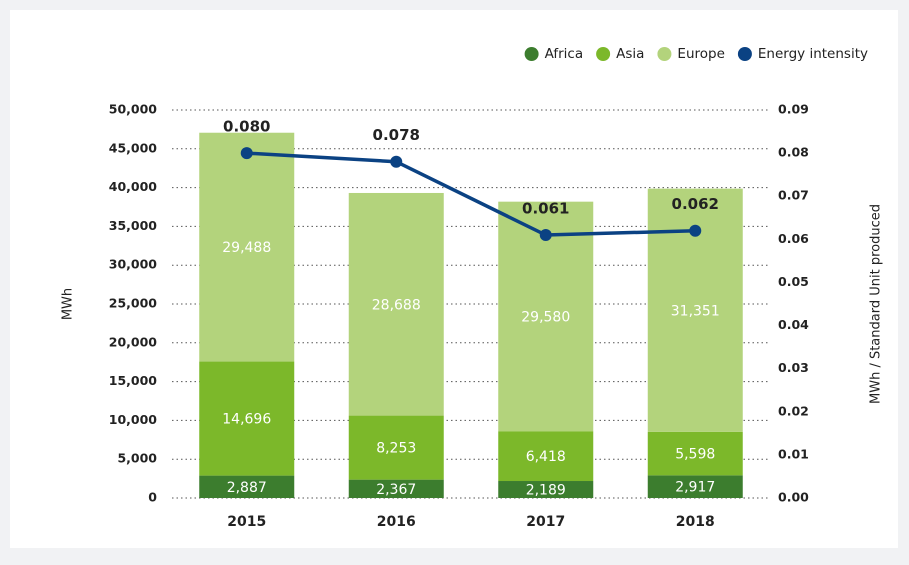 Image resolution: width=909 pixels, height=565 pixels. I want to click on x-tick-label: 2017, so click(545, 522).